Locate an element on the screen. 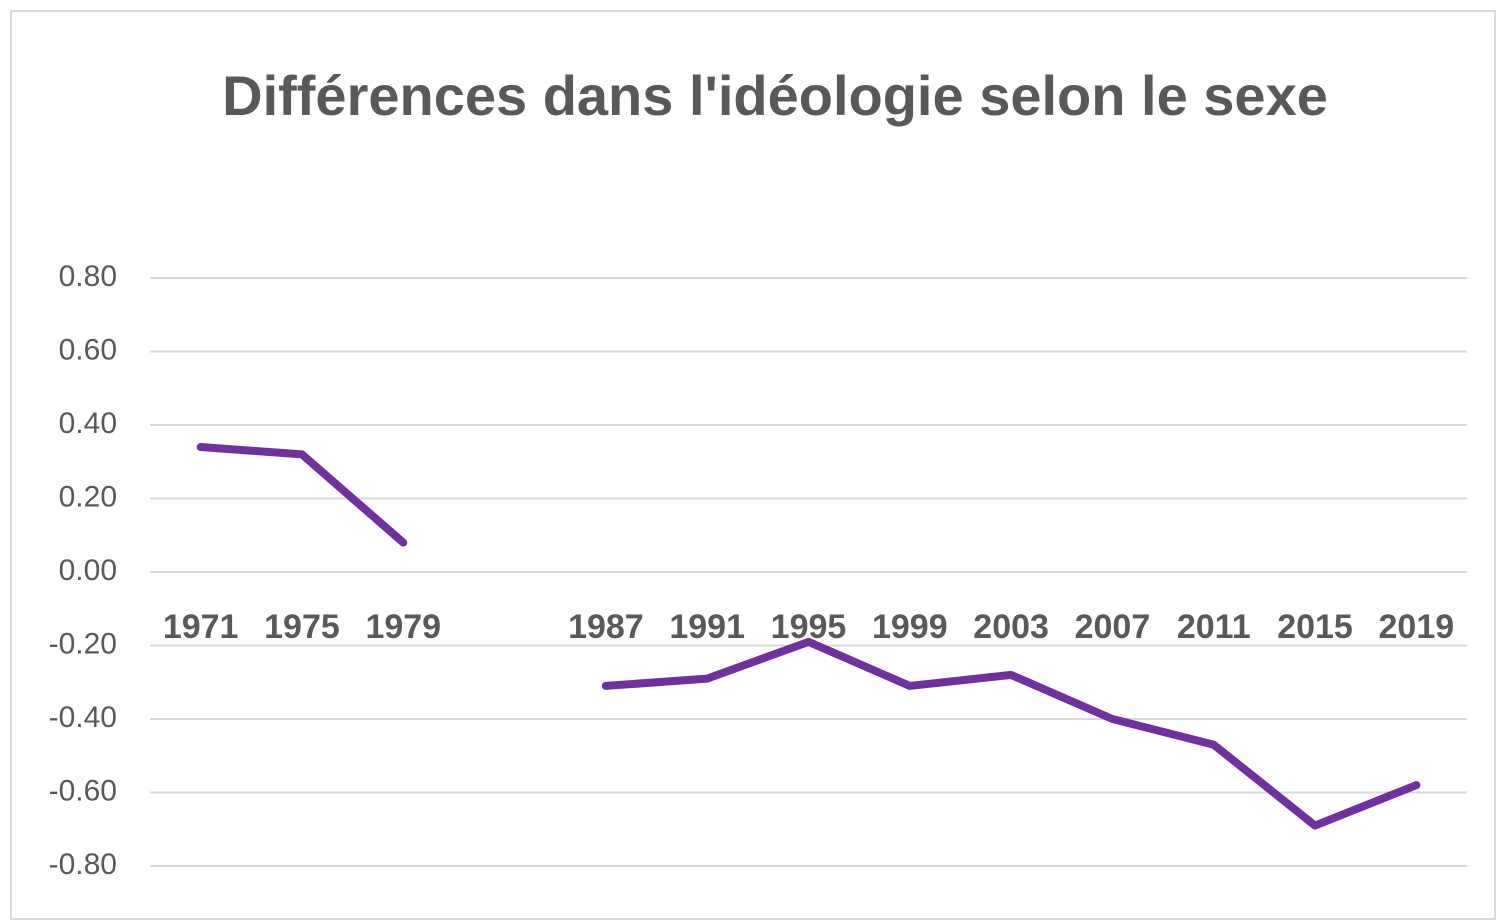 This screenshot has width=1501, height=920. y-tick-label: -0.20 is located at coordinates (83, 643).